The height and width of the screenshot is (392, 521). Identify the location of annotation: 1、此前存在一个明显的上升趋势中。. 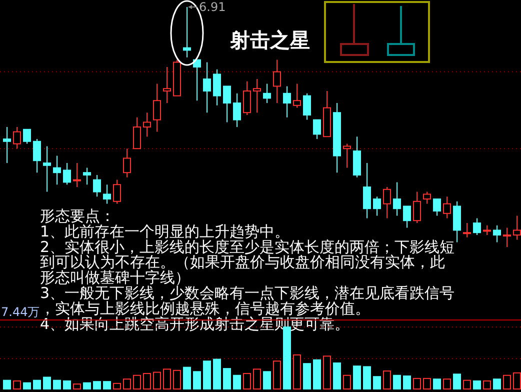
(165, 231).